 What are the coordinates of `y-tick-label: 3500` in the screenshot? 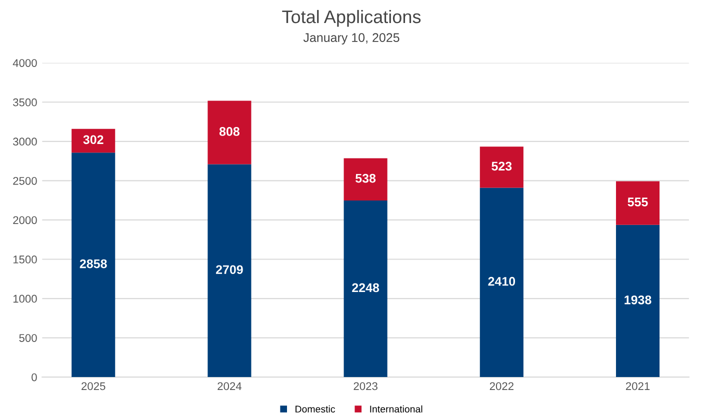 It's located at (25, 102).